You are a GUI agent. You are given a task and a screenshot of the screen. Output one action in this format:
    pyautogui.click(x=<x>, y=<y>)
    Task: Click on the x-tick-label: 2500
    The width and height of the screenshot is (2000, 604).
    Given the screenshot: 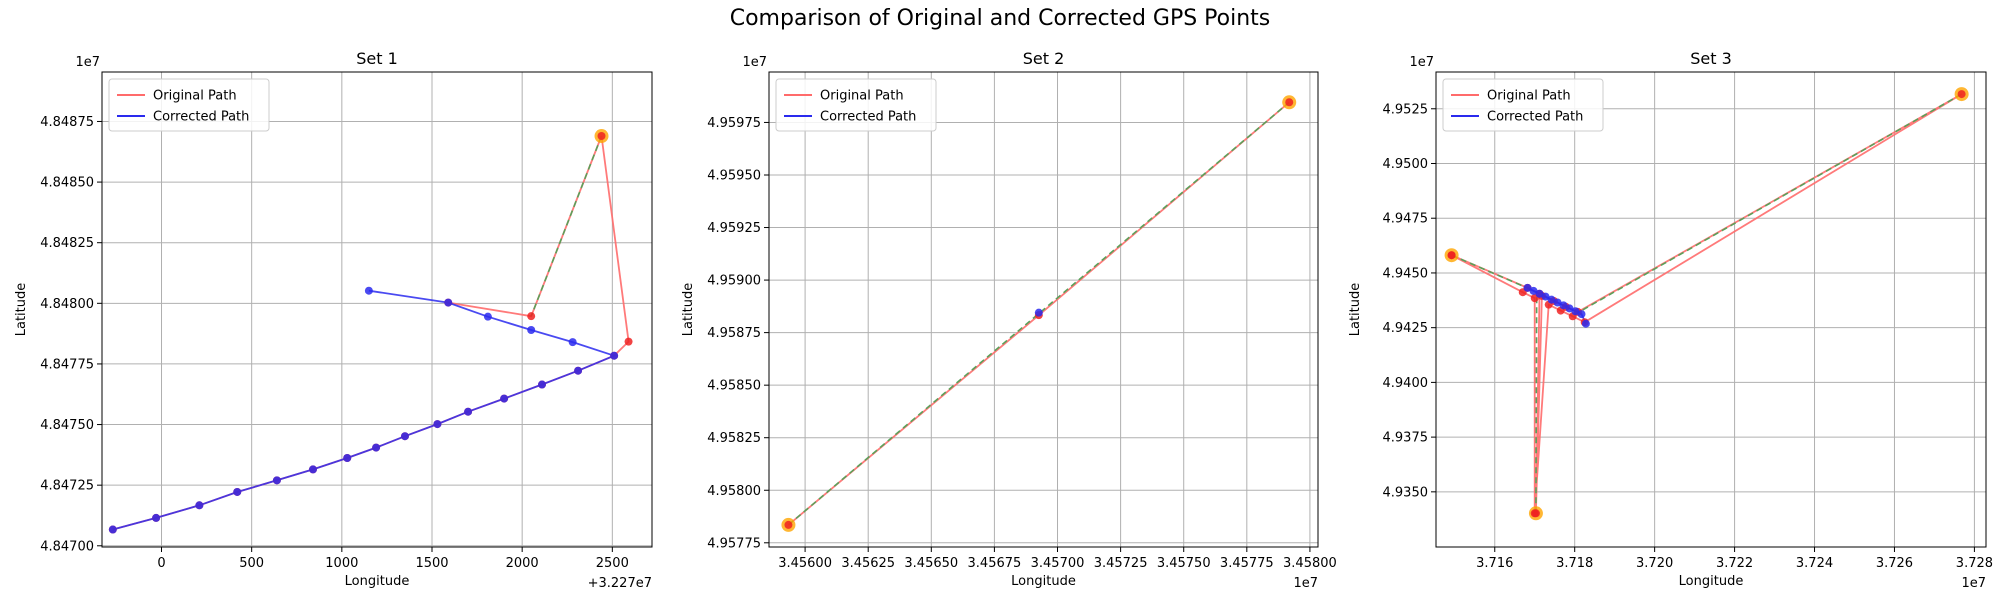 What is the action you would take?
    pyautogui.click(x=612, y=563)
    